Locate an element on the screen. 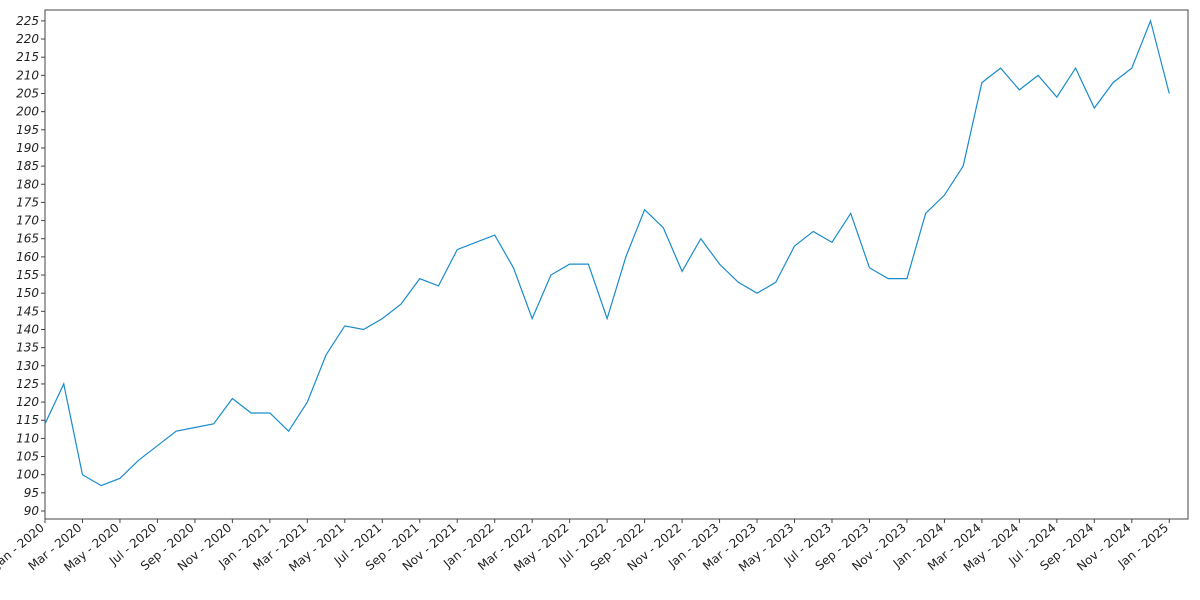  y-tick-label: 160 is located at coordinates (27, 257).